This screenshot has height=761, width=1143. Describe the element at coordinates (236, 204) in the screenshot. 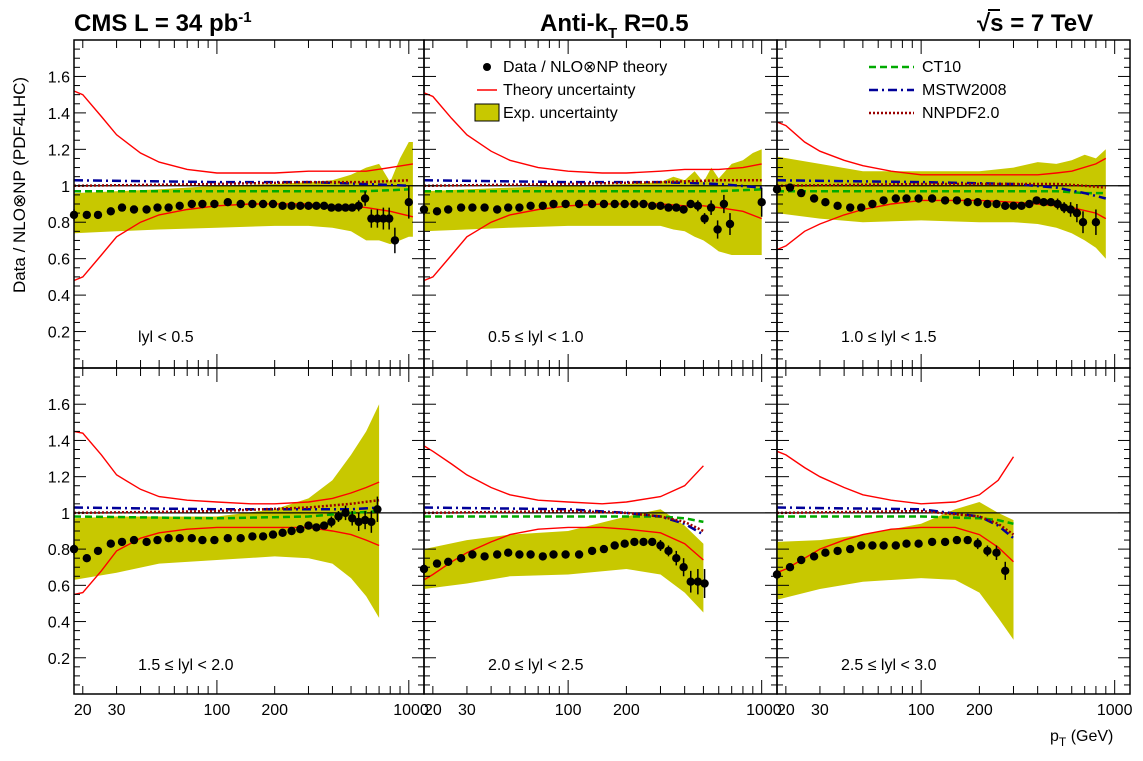

I see `panel-1: 0.2 0.4 0.6 0.8 1 1.2 1.4 1.6 lyl < 0.5` at that location.